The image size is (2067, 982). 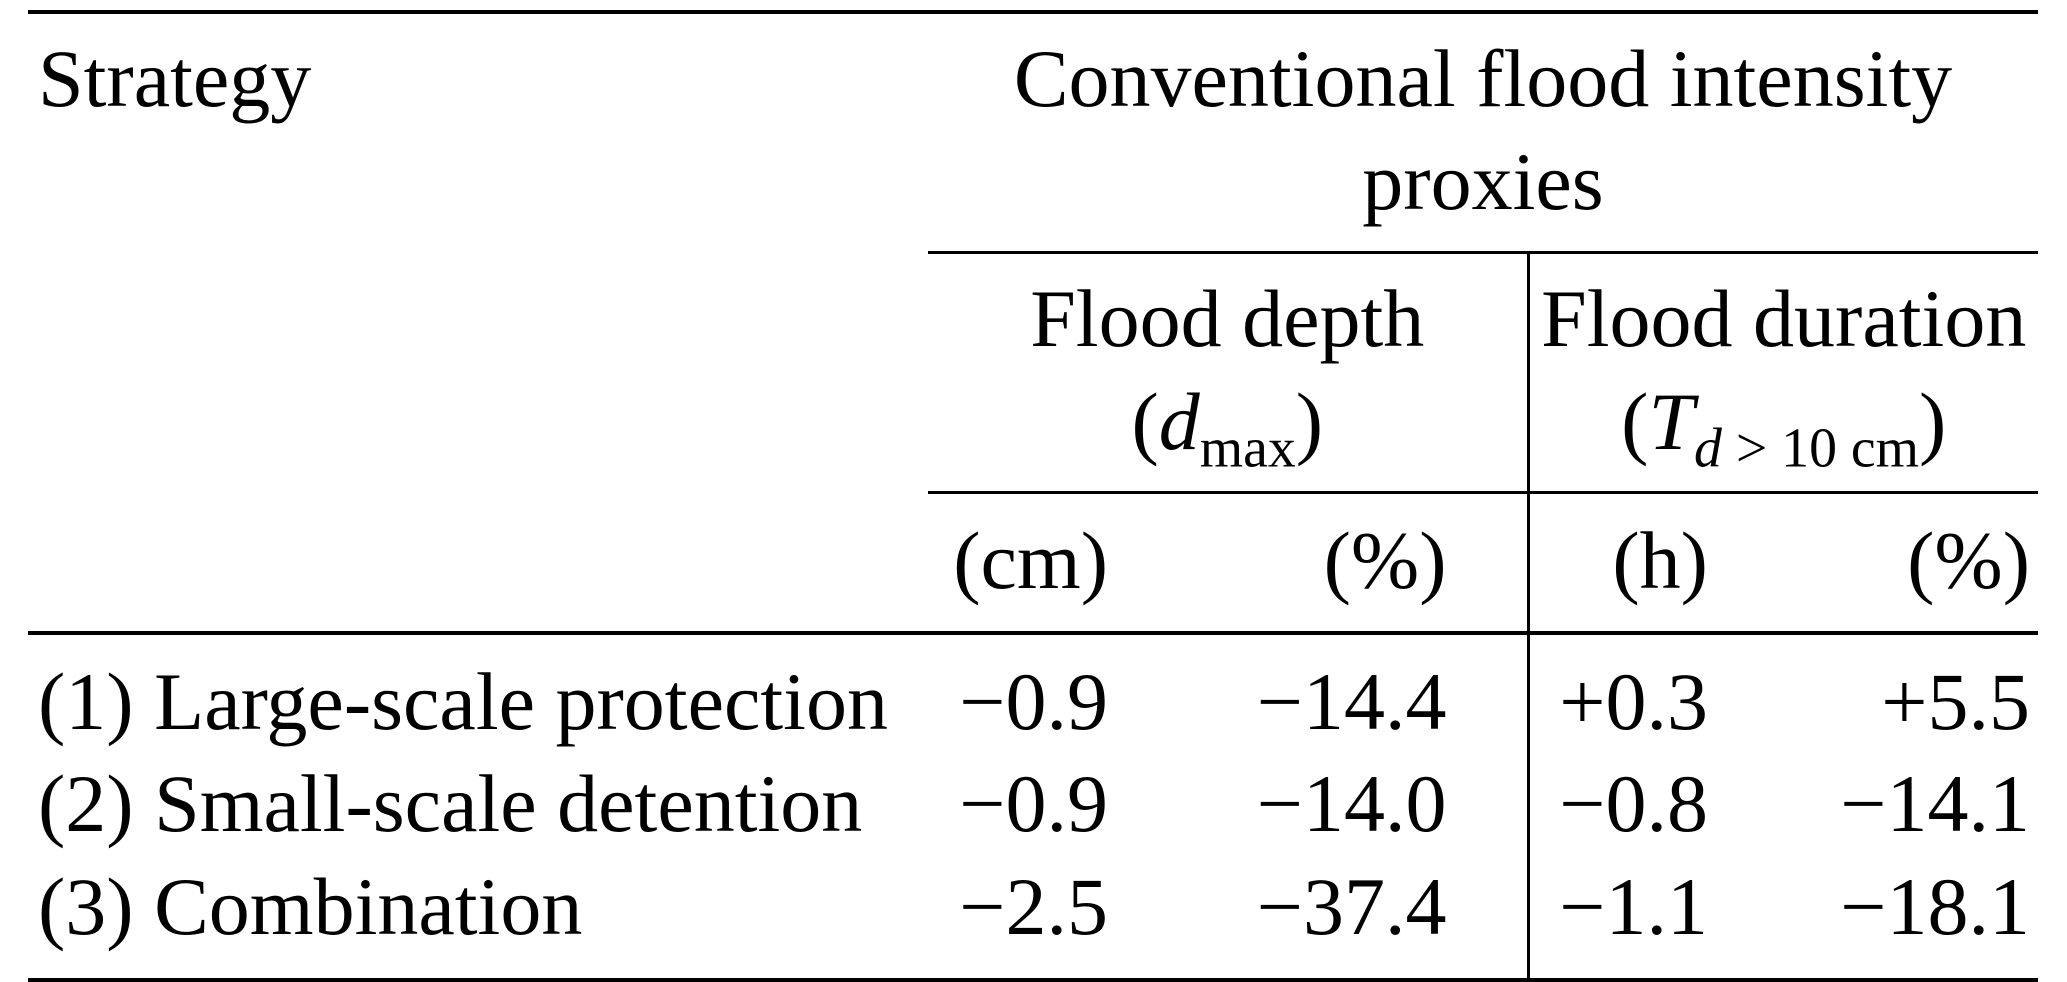 What do you see at coordinates (1784, 318) in the screenshot?
I see `flood-duration-label: Flood duration` at bounding box center [1784, 318].